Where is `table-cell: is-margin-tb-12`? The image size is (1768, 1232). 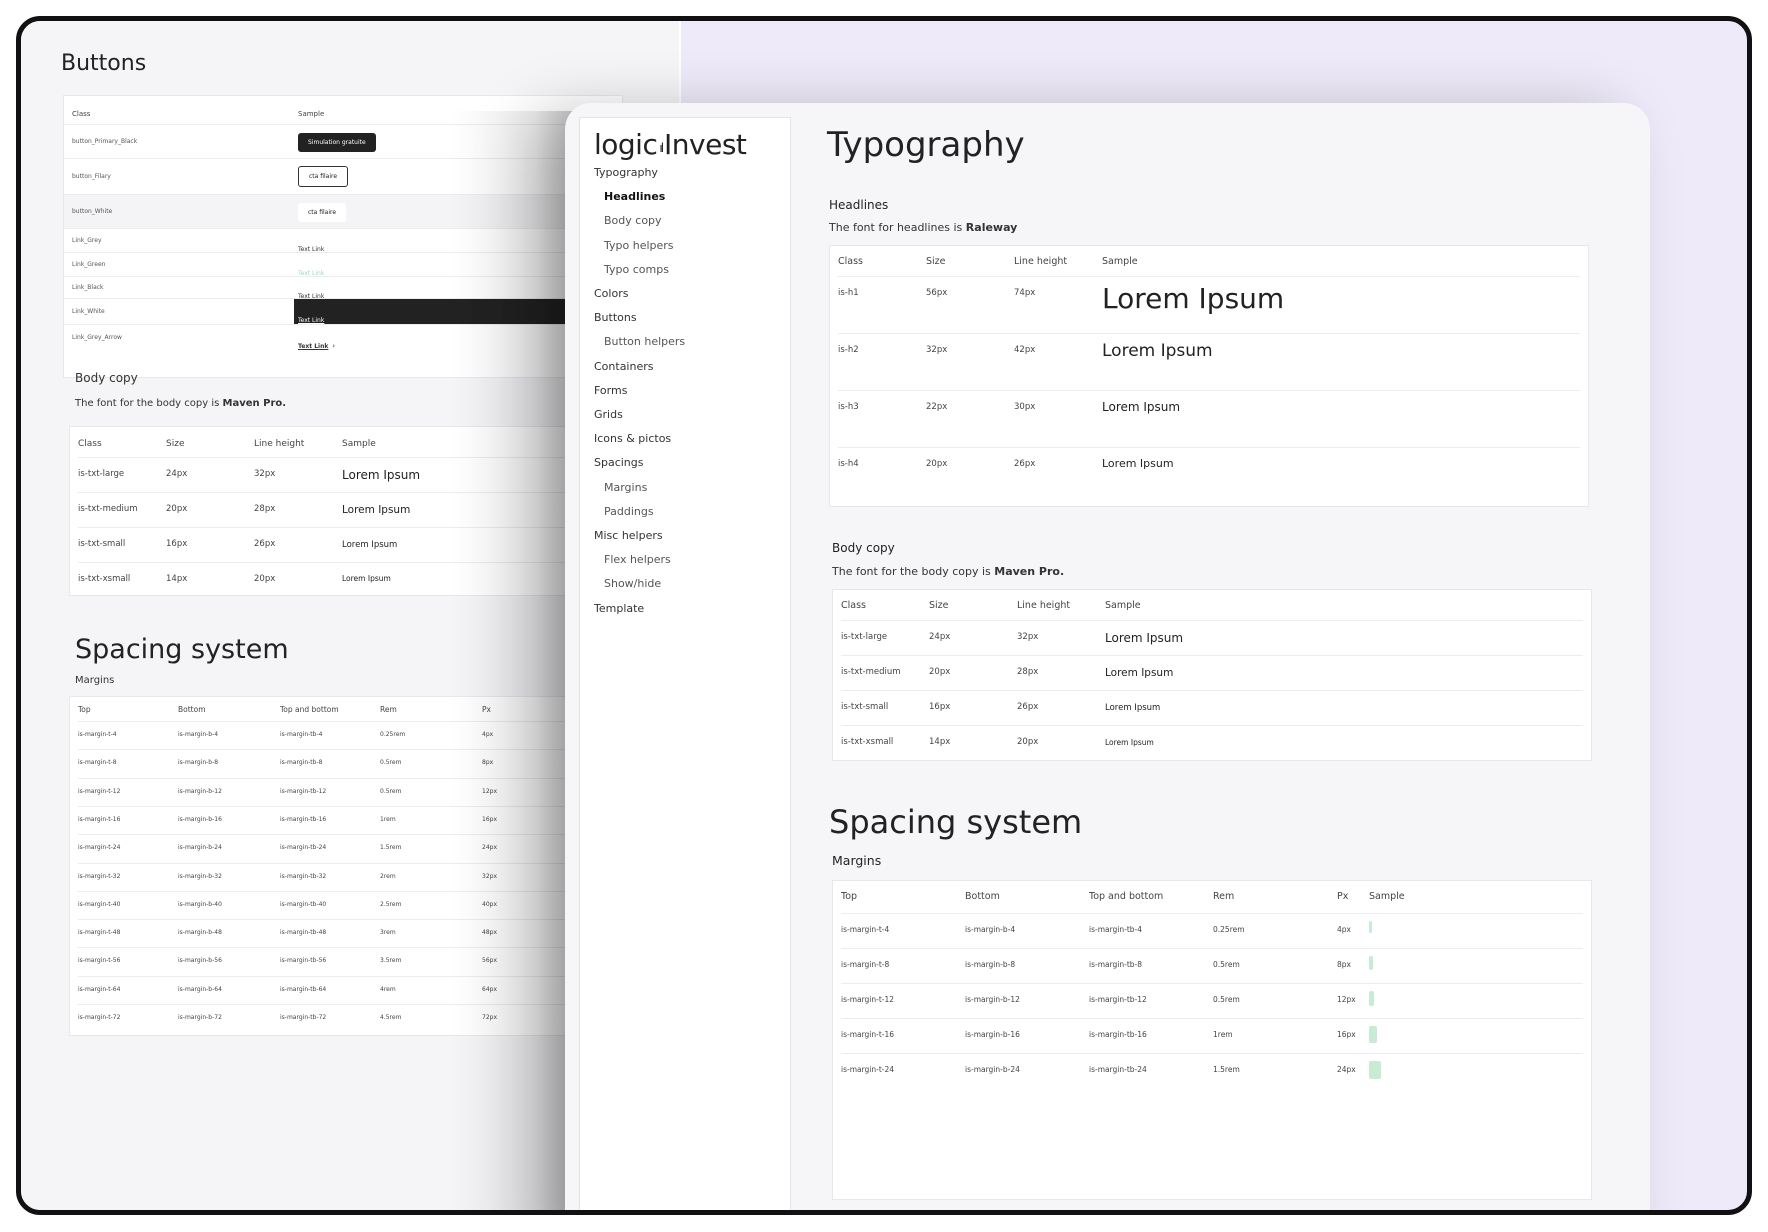
table-cell: is-margin-tb-12 is located at coordinates (303, 791).